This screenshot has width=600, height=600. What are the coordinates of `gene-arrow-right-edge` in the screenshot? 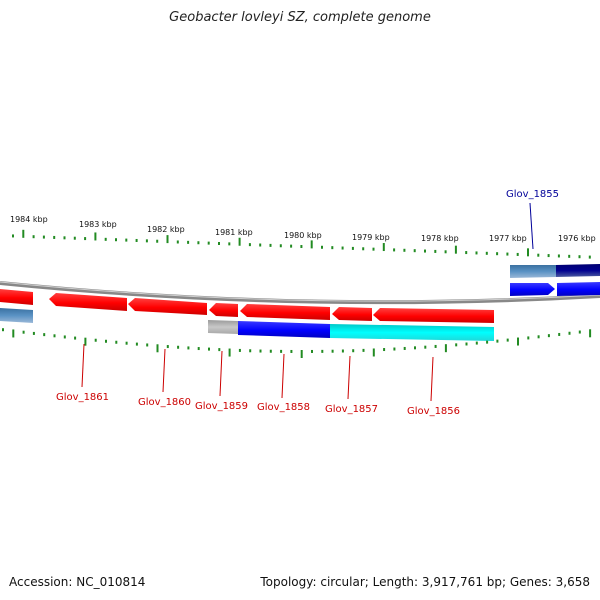 It's located at (578, 289).